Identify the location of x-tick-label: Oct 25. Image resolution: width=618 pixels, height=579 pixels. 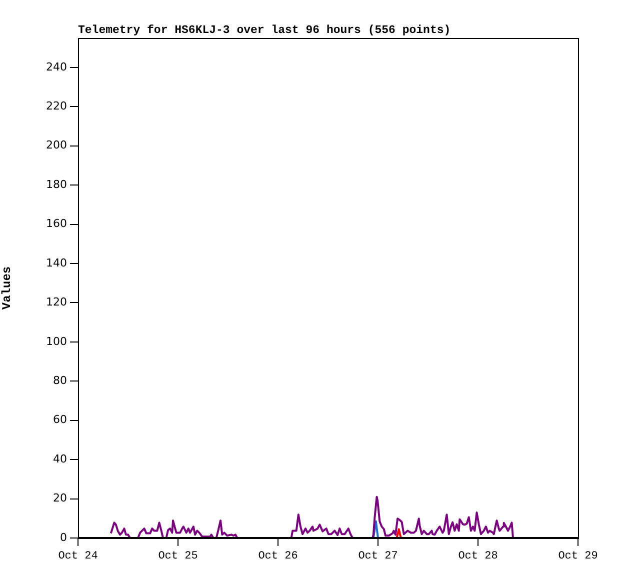
(178, 556).